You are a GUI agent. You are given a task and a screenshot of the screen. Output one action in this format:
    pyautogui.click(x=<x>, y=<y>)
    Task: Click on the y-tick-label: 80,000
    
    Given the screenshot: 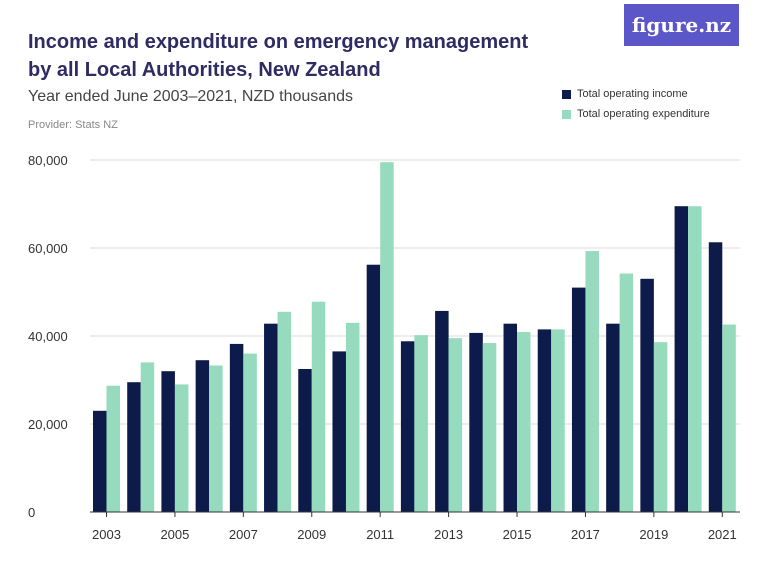 What is the action you would take?
    pyautogui.click(x=48, y=160)
    